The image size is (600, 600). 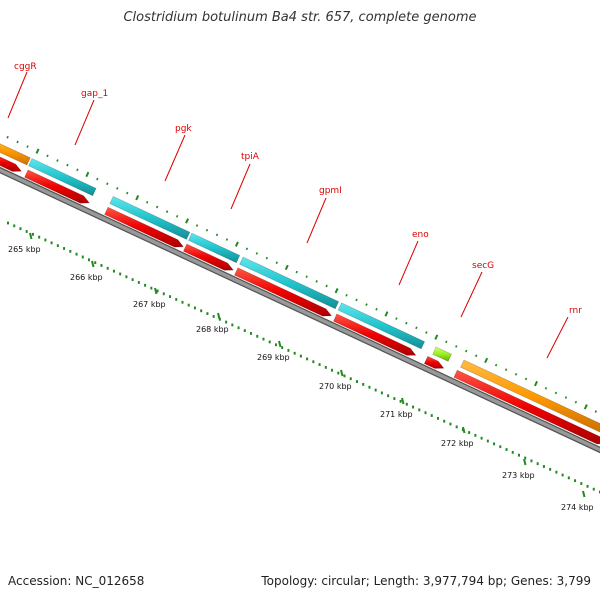 I want to click on gene-bar-tpiA, so click(x=214, y=248).